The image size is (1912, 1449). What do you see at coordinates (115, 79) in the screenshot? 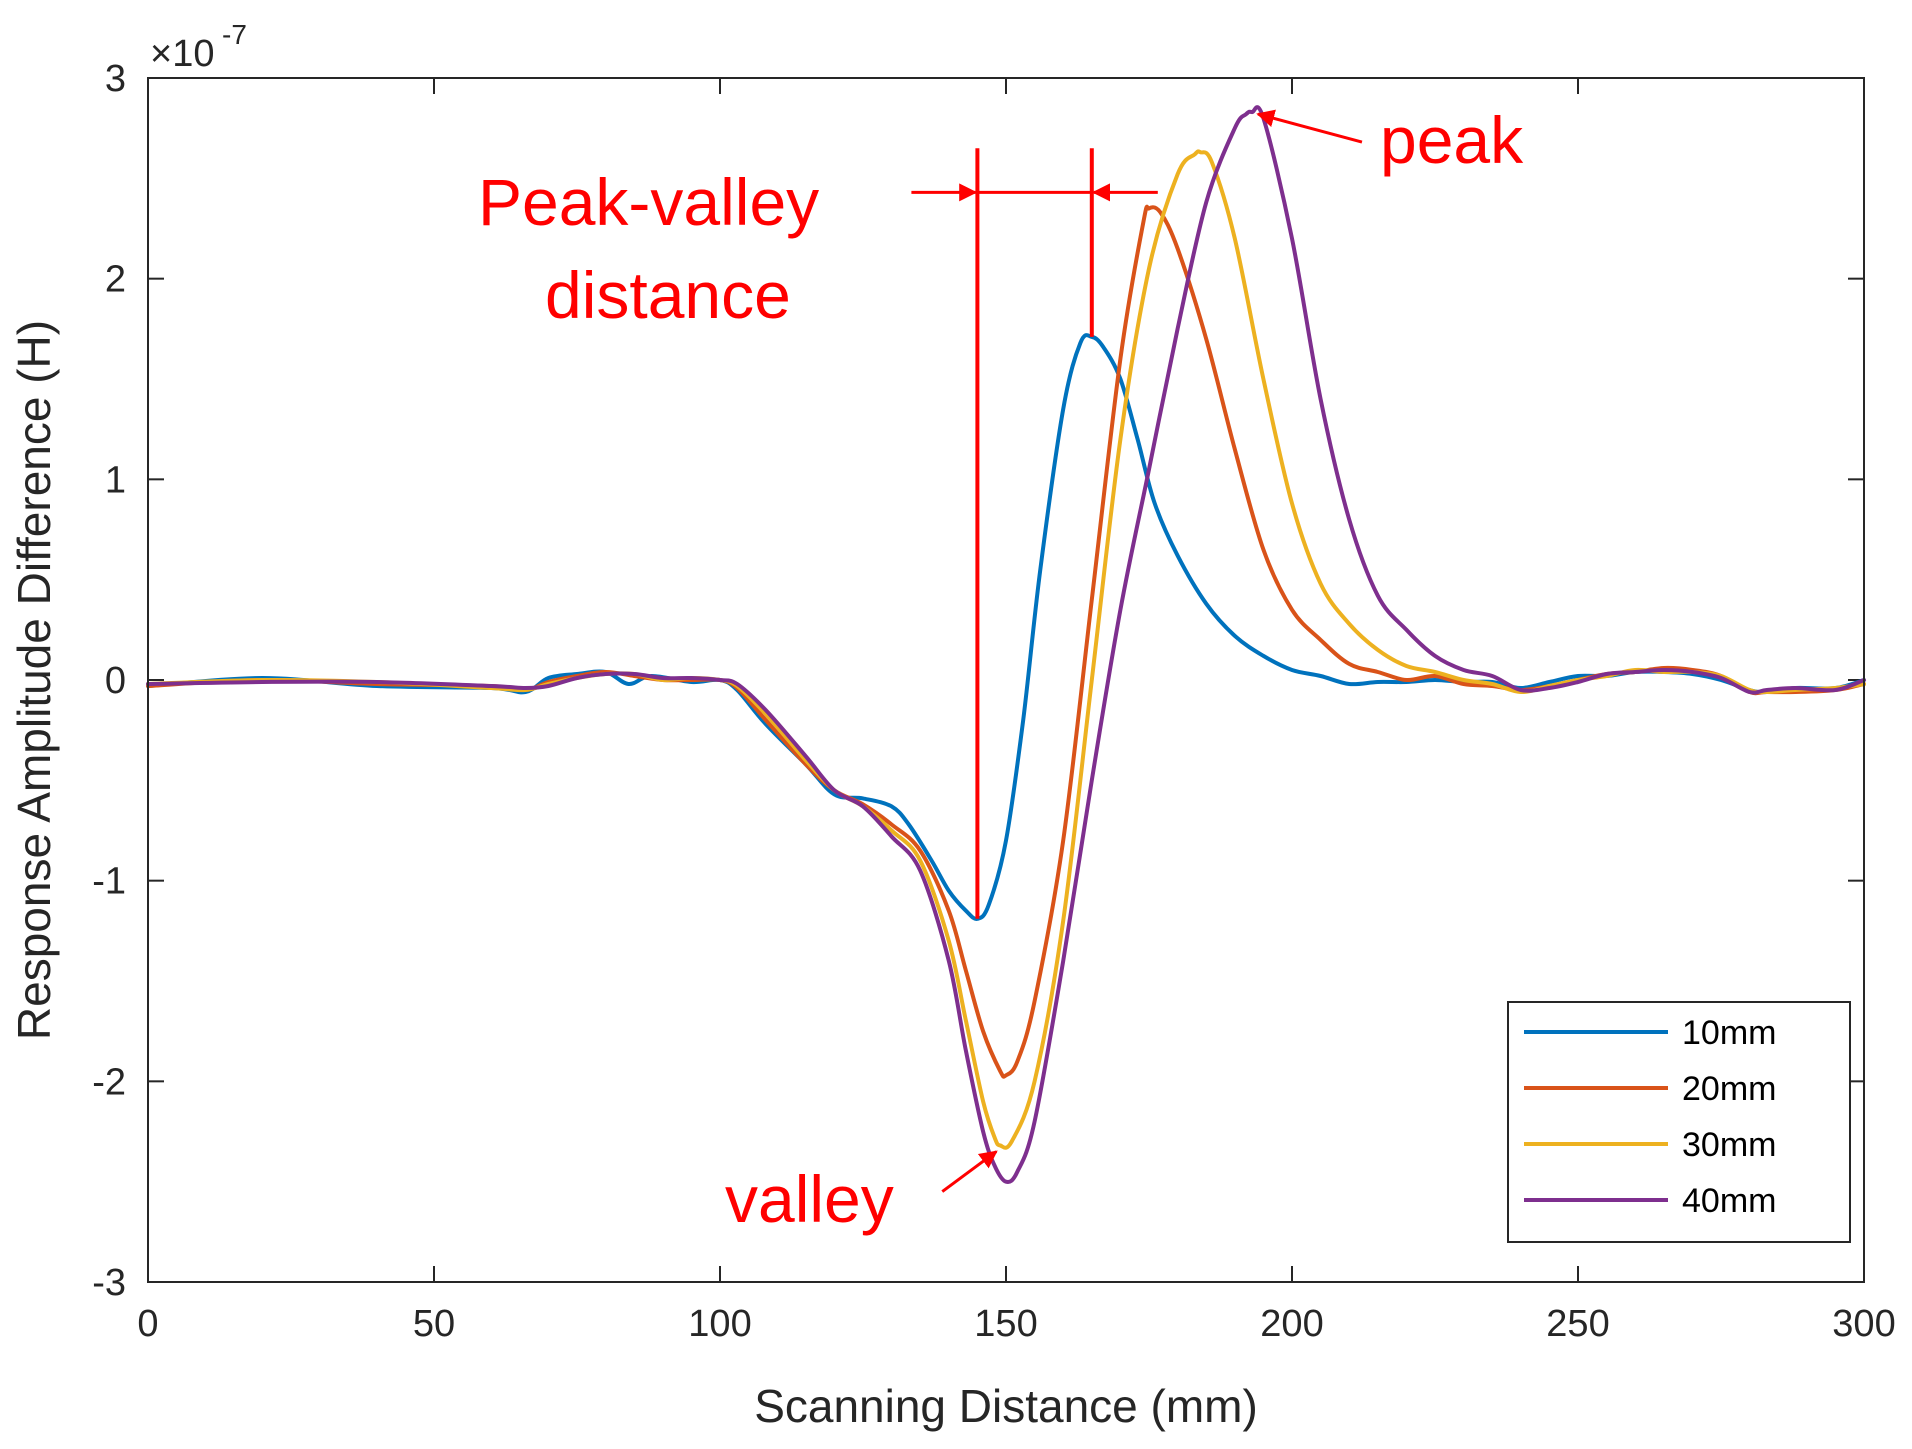
I see `y-tick-label: 3` at bounding box center [115, 79].